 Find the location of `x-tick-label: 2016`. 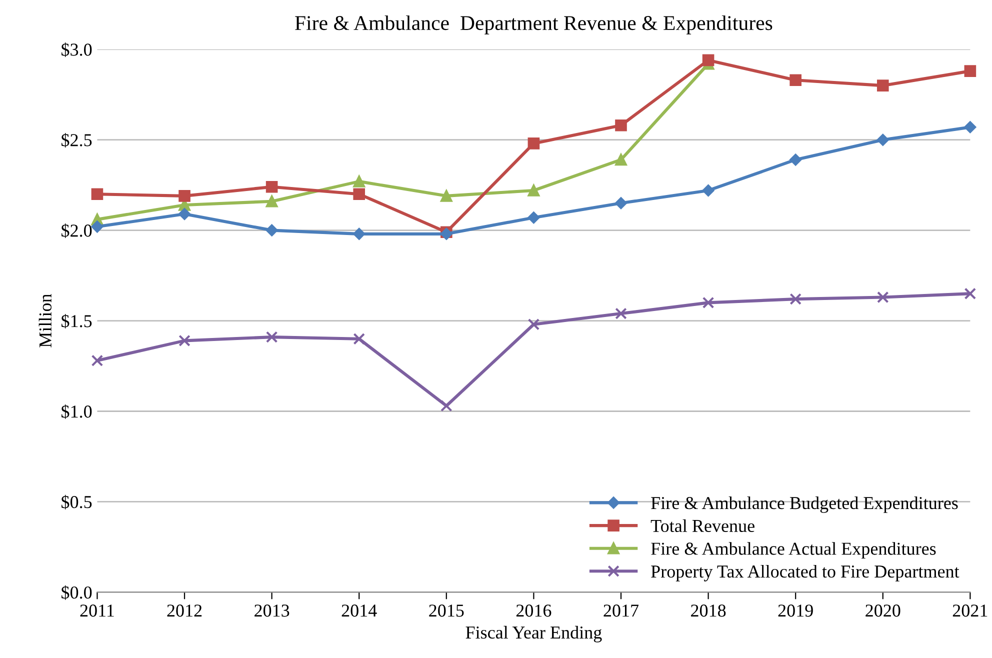

x-tick-label: 2016 is located at coordinates (534, 610).